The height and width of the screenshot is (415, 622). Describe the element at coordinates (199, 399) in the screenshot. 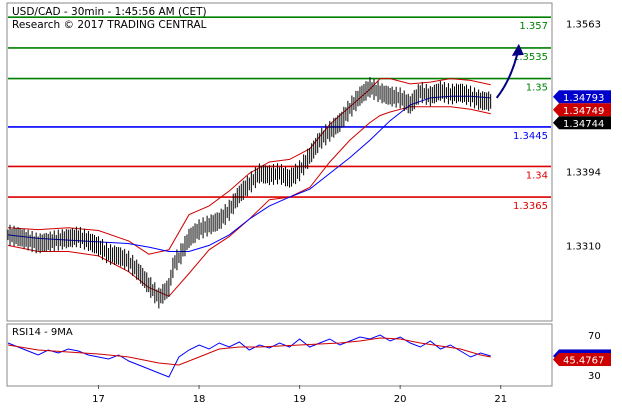

I see `x-tick-1: 18` at that location.